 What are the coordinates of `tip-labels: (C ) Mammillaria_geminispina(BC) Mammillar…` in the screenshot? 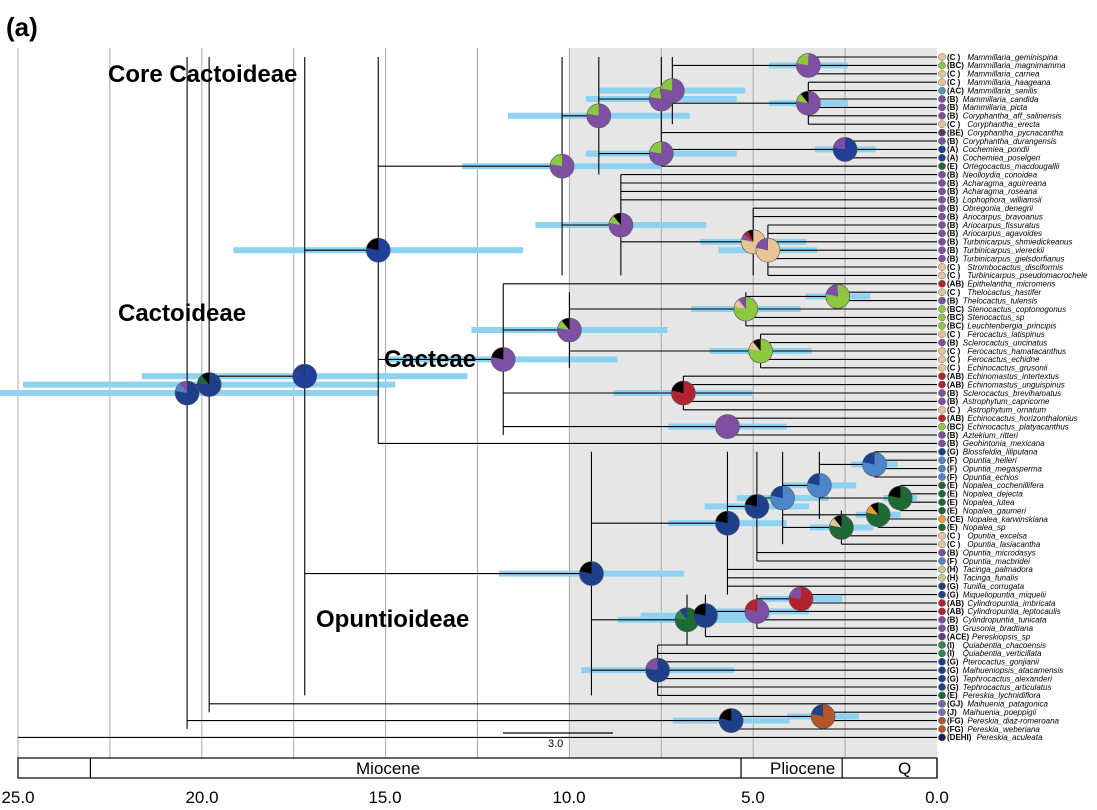 It's located at (1013, 397).